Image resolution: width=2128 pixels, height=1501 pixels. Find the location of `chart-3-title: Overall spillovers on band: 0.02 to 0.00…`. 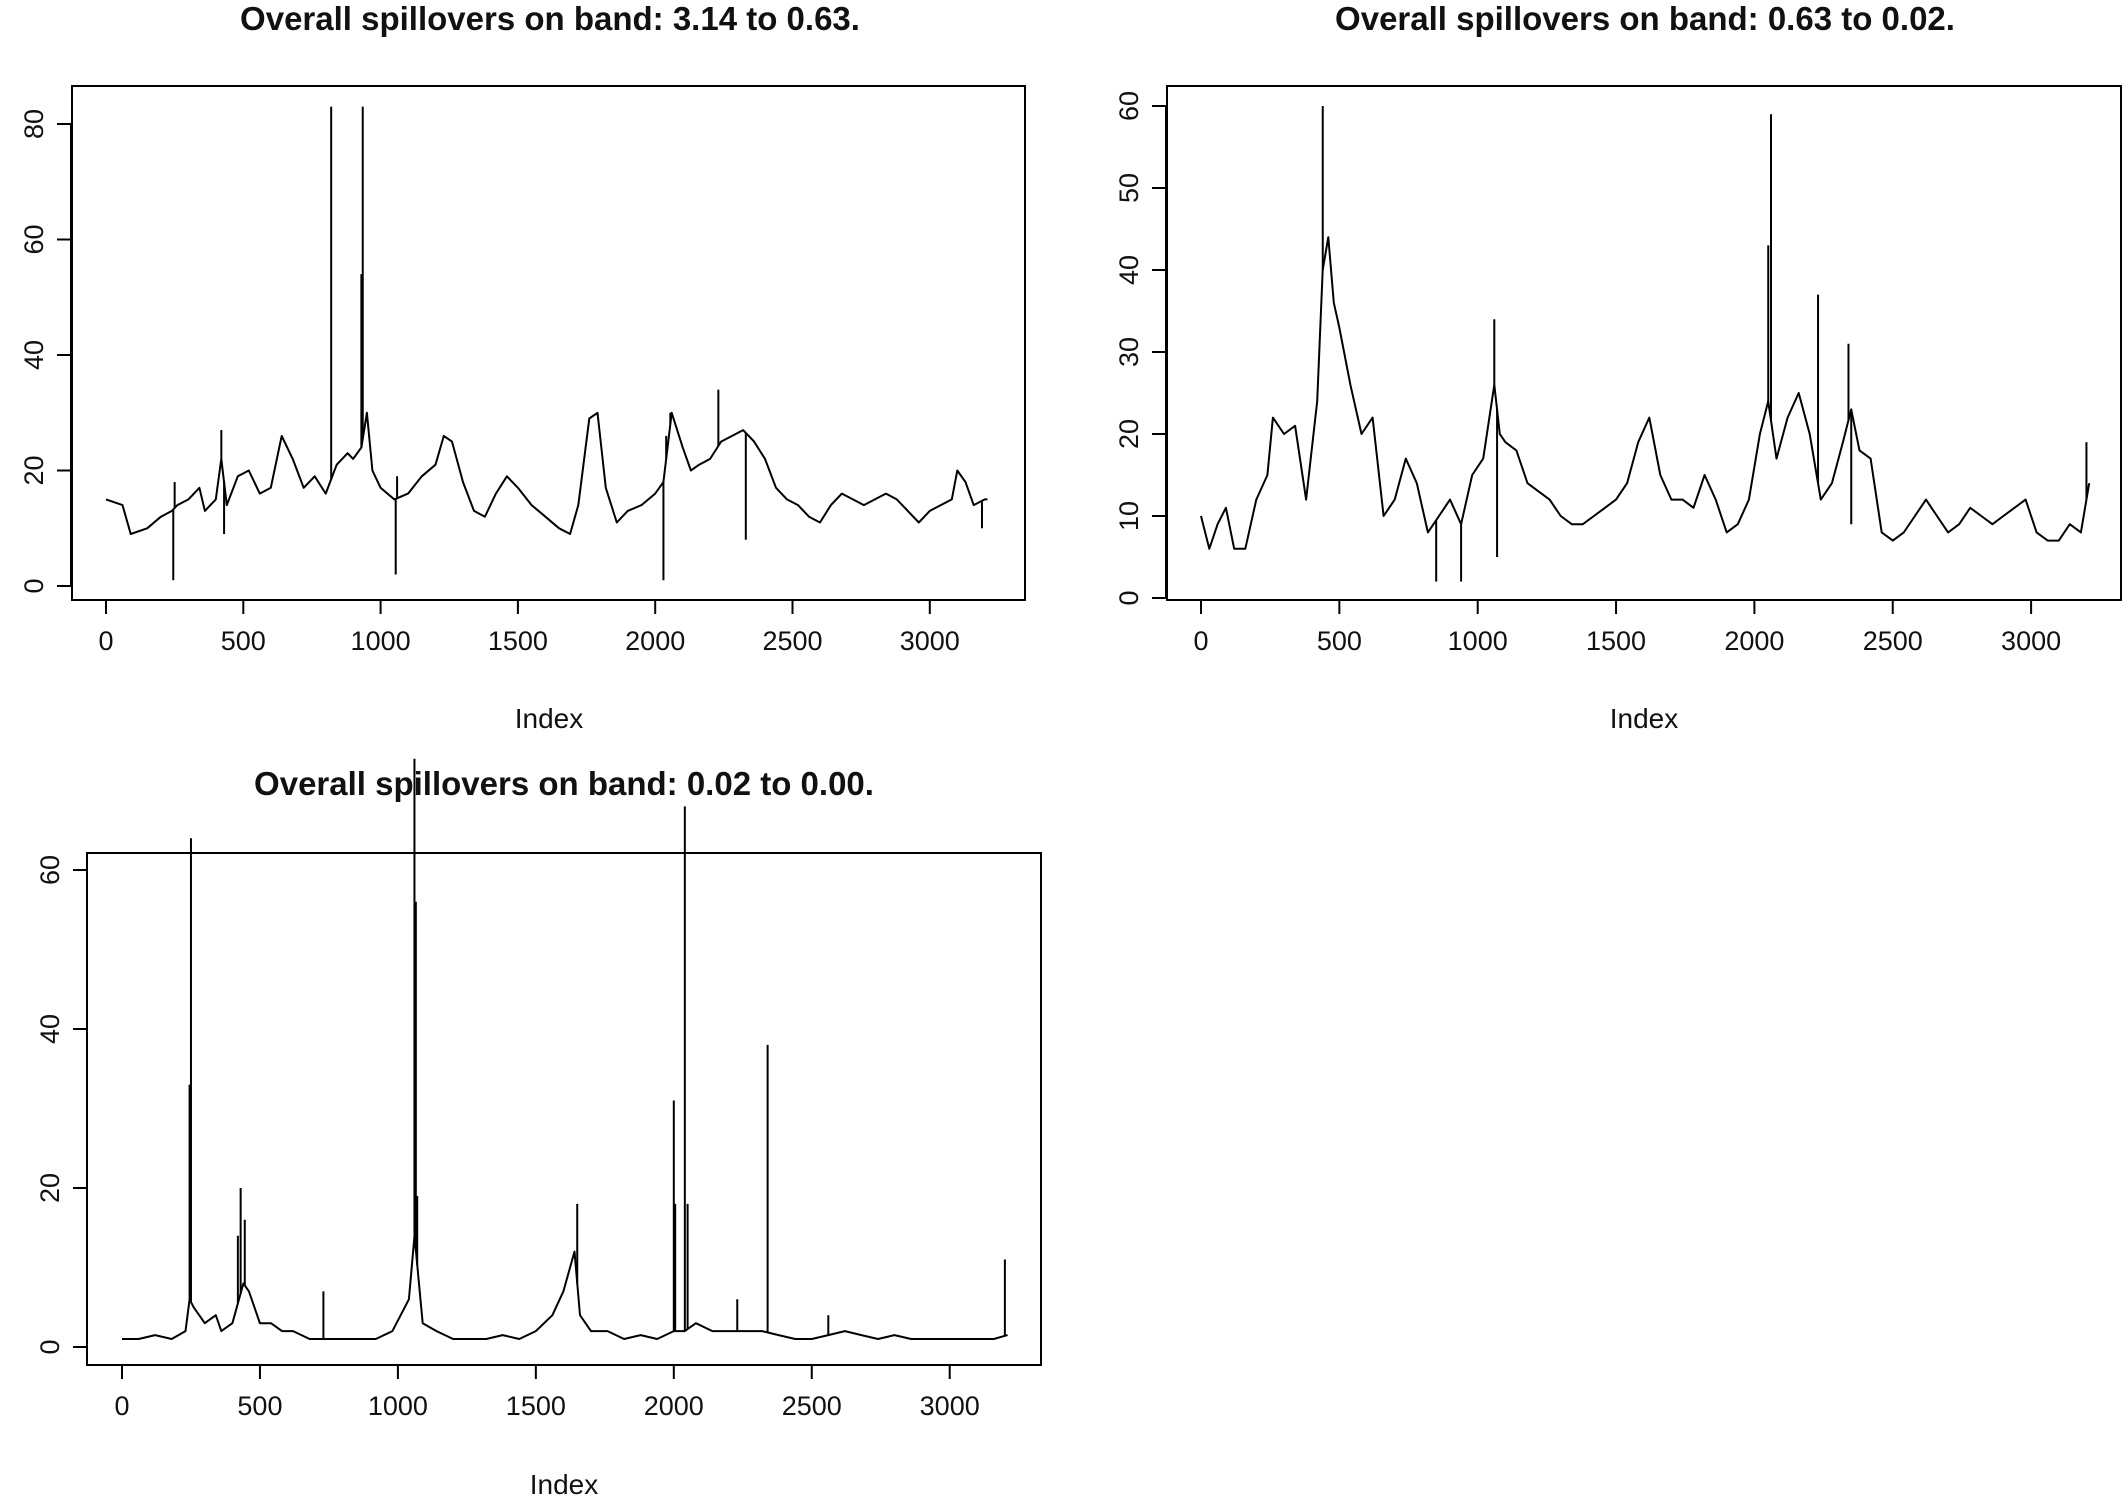

chart-3-title: Overall spillovers on band: 0.02 to 0.00… is located at coordinates (564, 783).